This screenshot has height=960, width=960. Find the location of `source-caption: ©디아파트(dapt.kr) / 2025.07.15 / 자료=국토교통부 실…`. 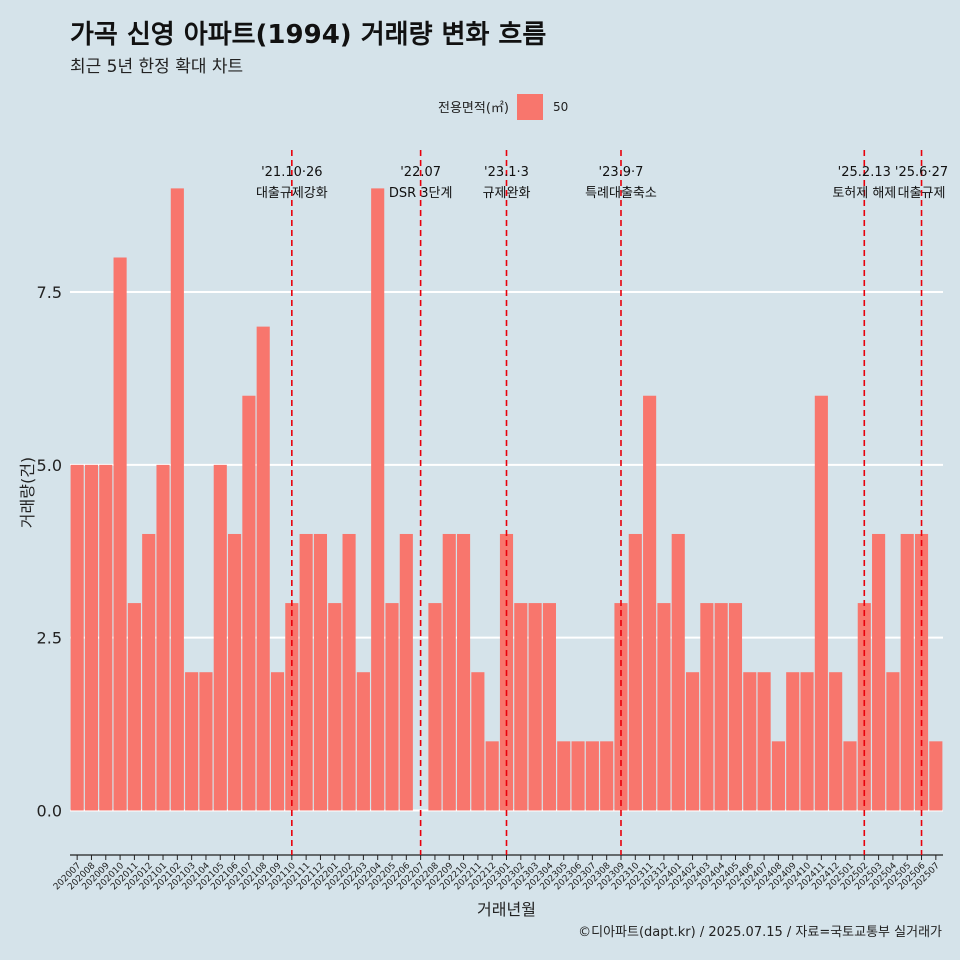

source-caption: ©디아파트(dapt.kr) / 2025.07.15 / 자료=국토교통부 실… is located at coordinates (760, 932).